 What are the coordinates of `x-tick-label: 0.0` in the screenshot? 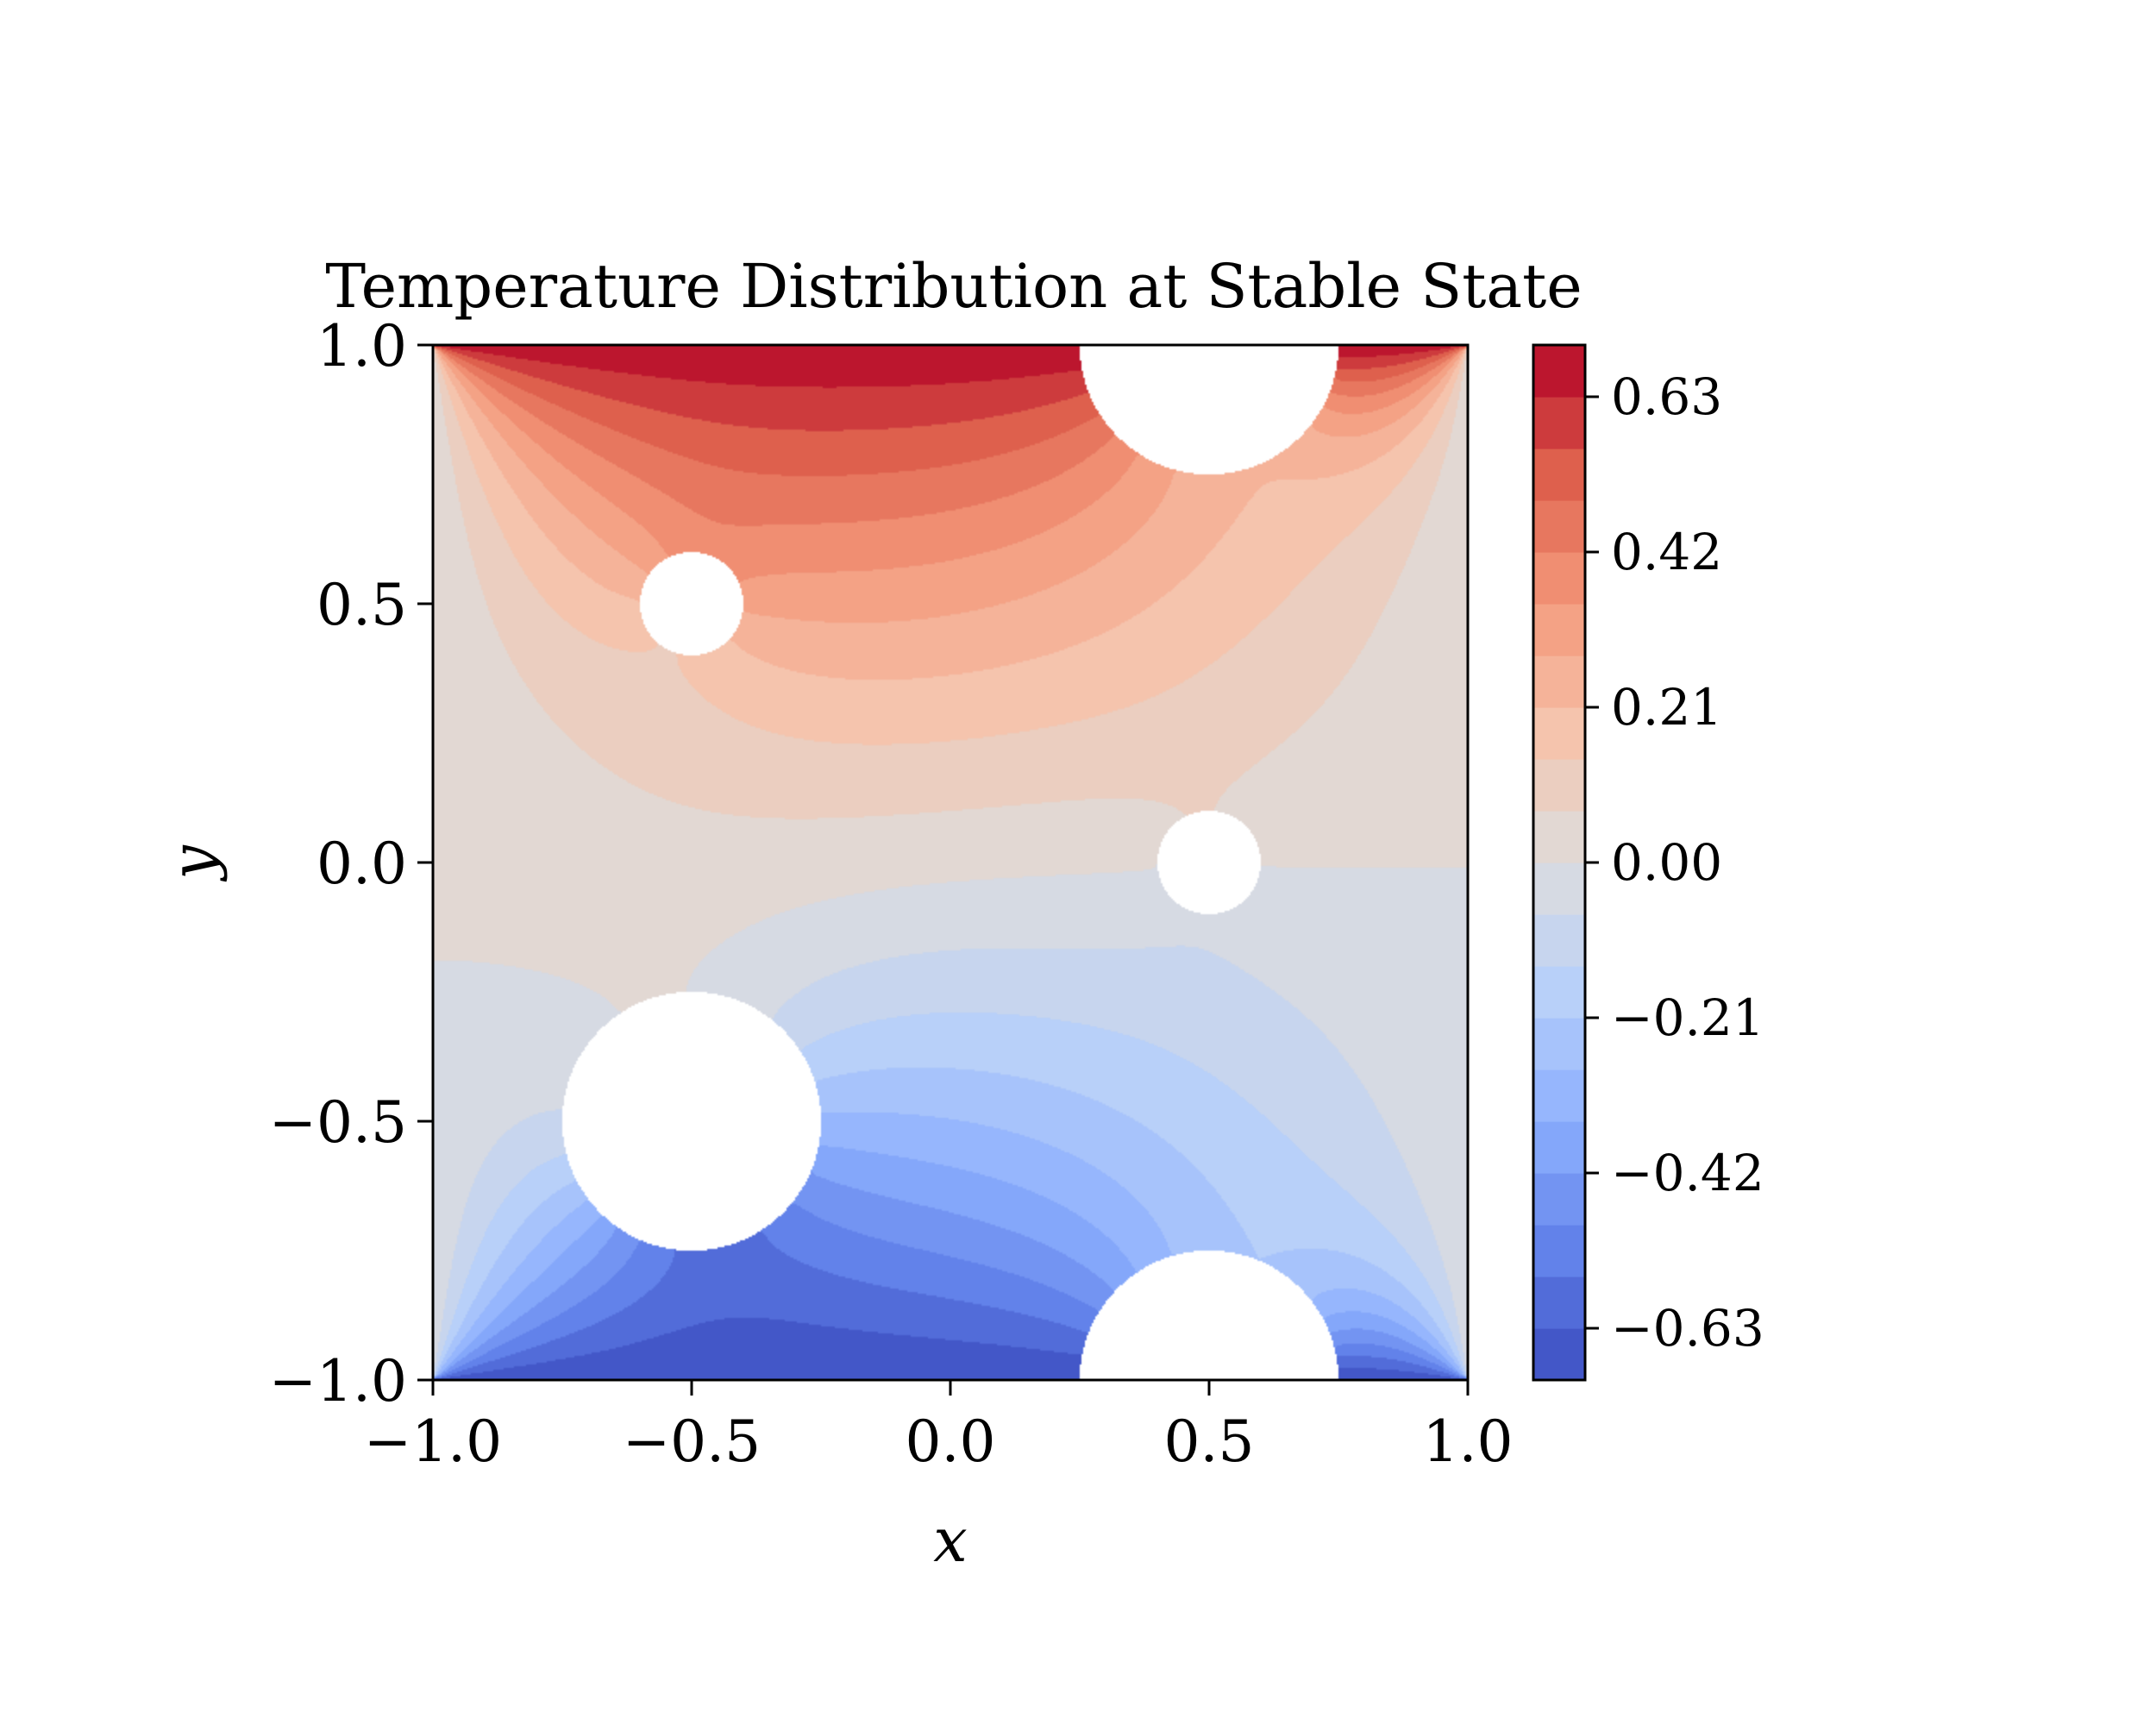 It's located at (951, 1441).